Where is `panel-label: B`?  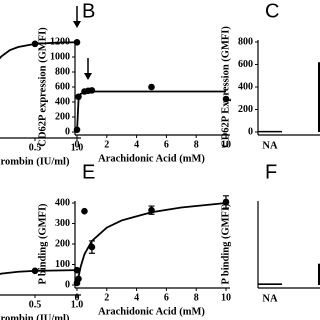
panel-label: B is located at coordinates (88, 11).